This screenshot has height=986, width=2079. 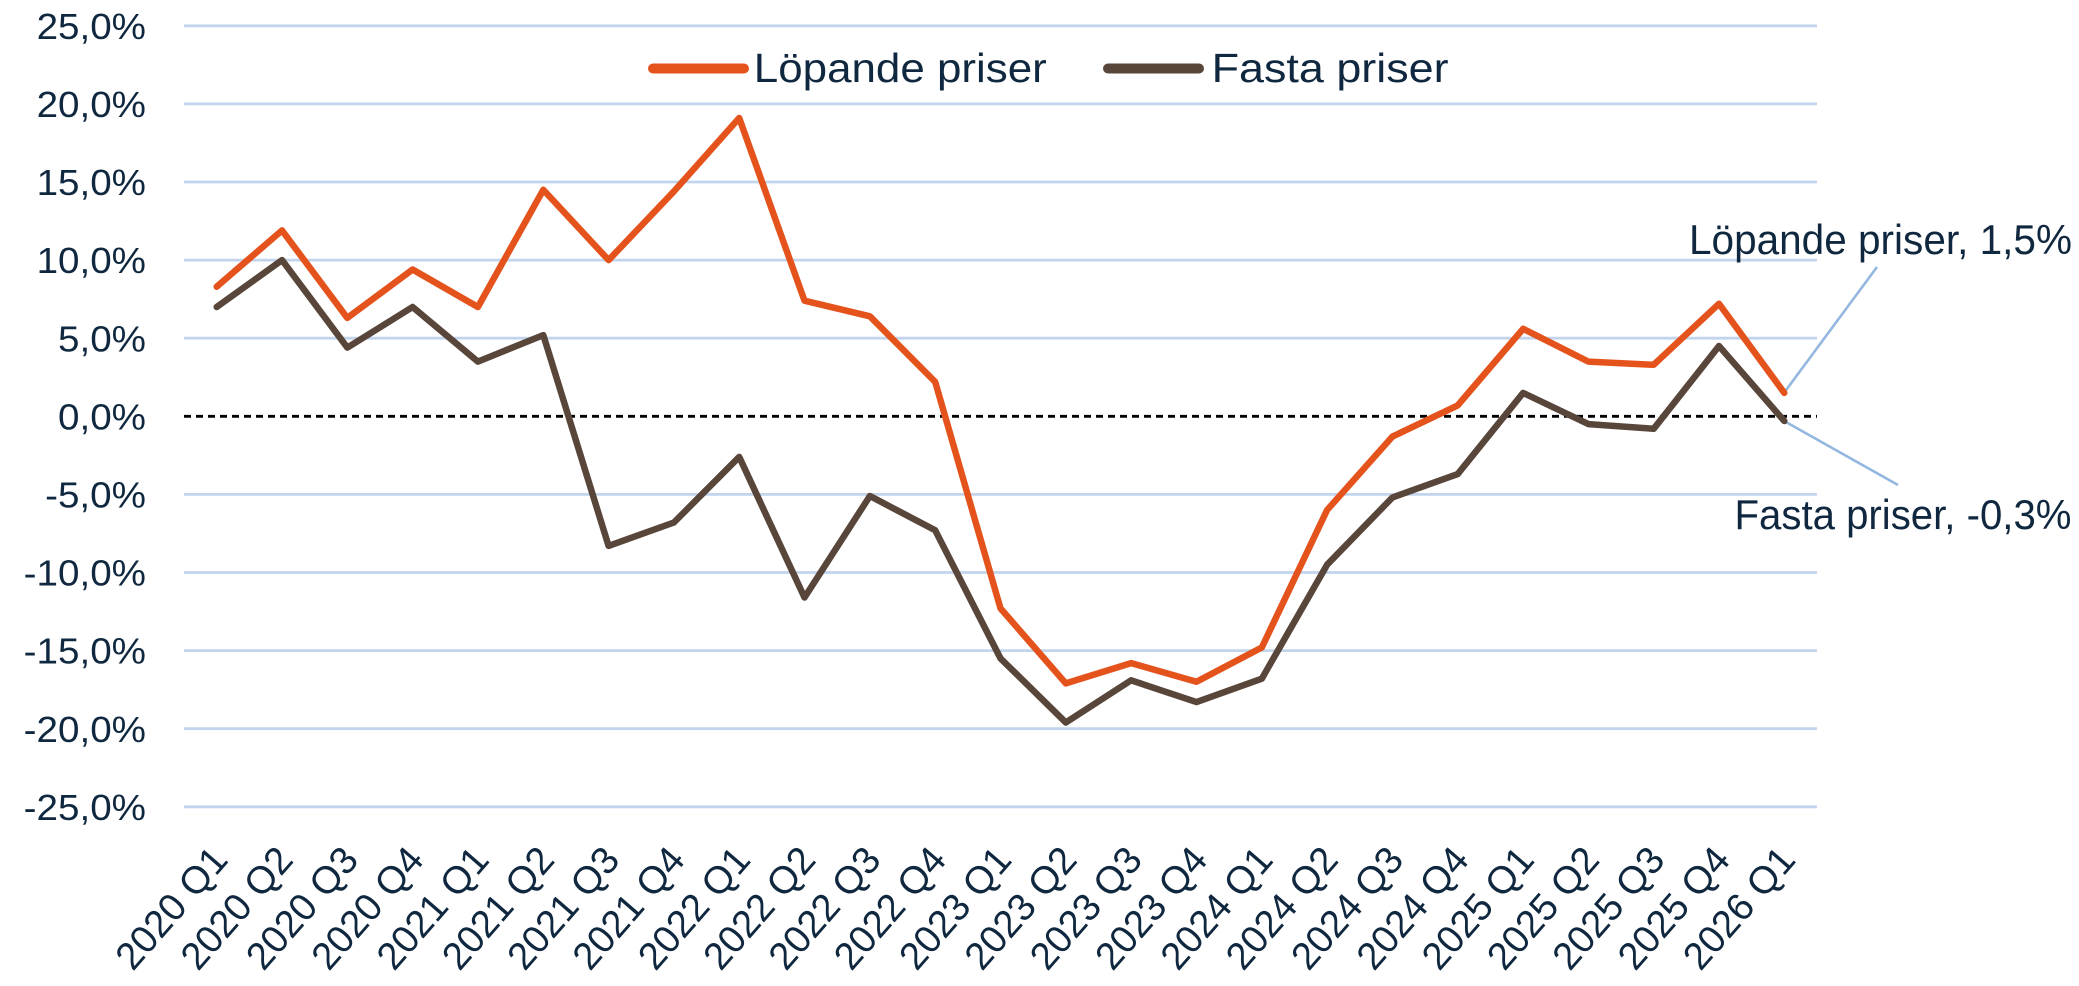 I want to click on svg-text: Löpande priser, 1,5%, so click(x=1880, y=239).